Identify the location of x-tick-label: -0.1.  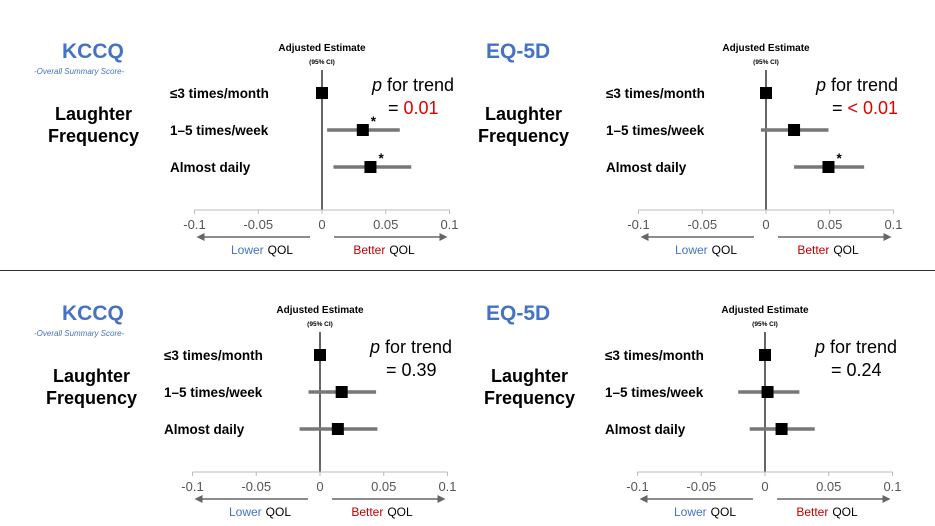
(637, 486).